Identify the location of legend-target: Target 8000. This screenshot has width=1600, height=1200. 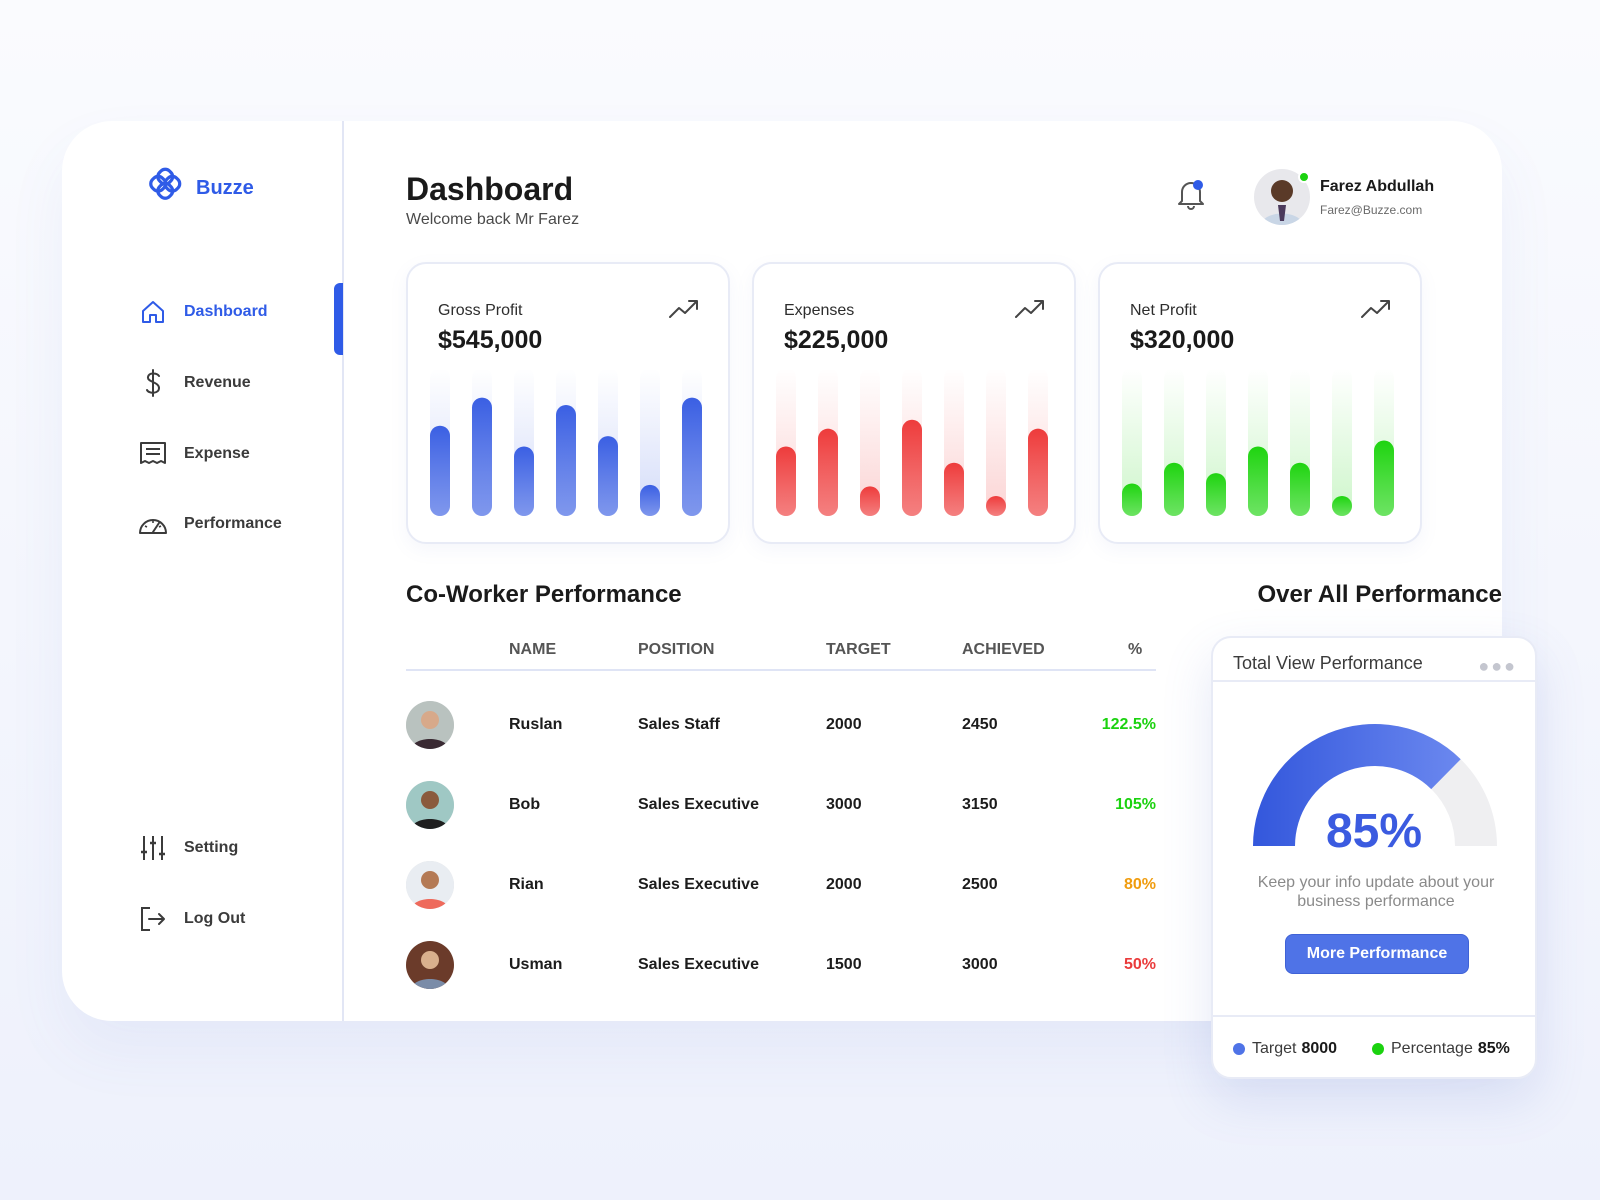
(1285, 1049).